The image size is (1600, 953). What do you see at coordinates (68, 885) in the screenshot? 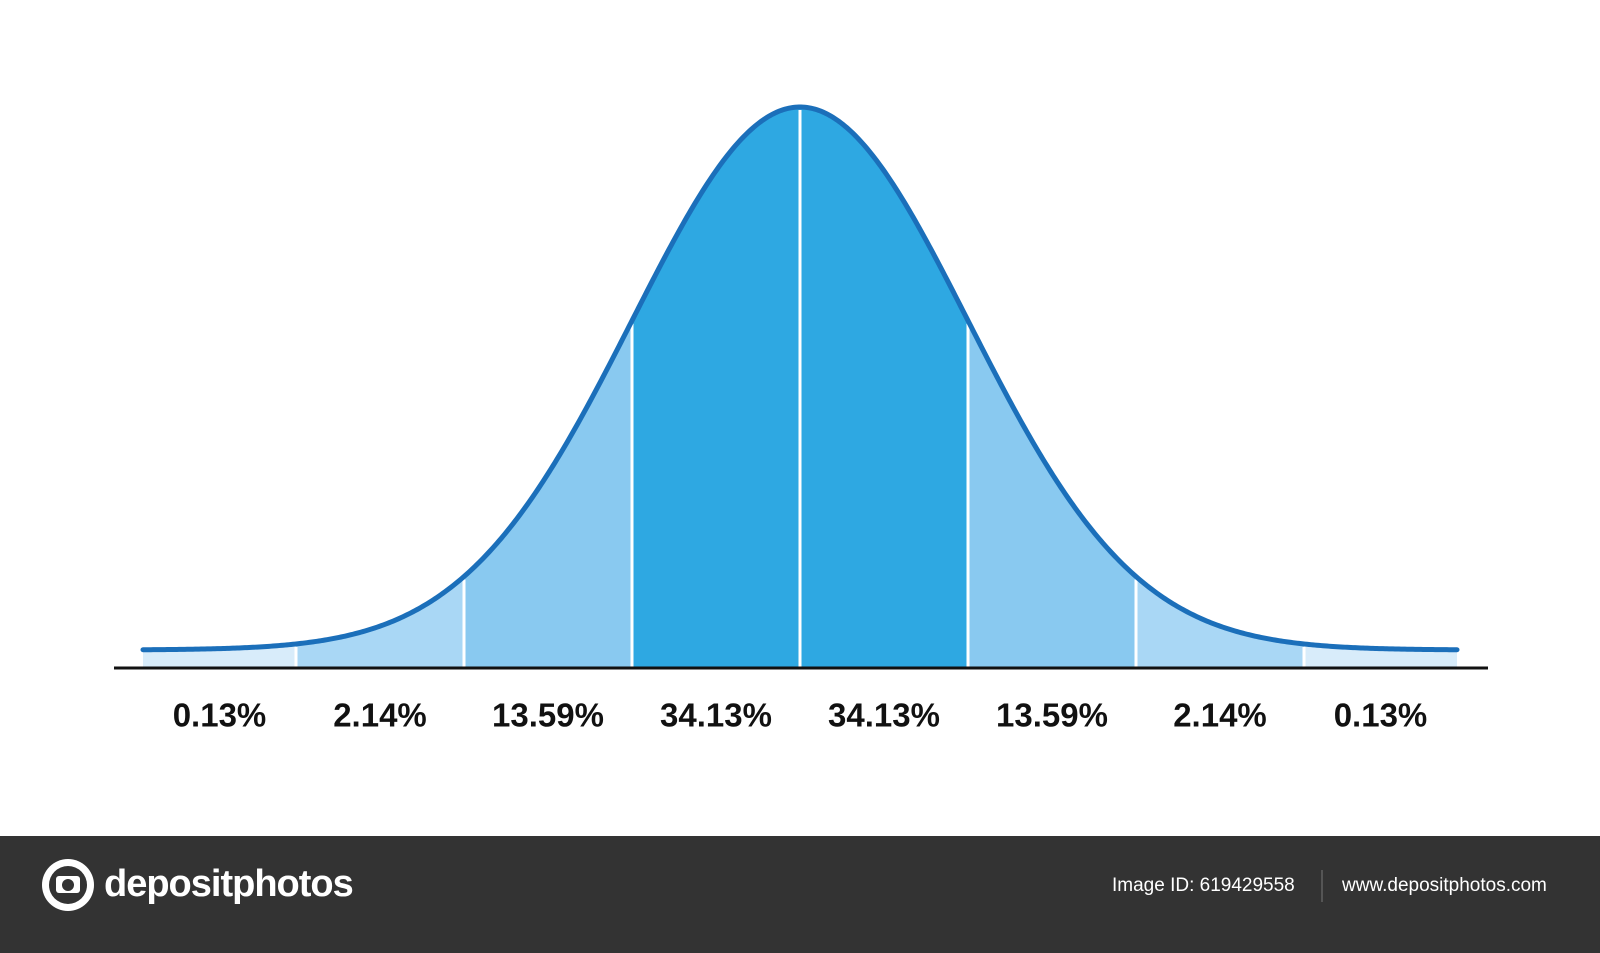
I see `logo-icon` at bounding box center [68, 885].